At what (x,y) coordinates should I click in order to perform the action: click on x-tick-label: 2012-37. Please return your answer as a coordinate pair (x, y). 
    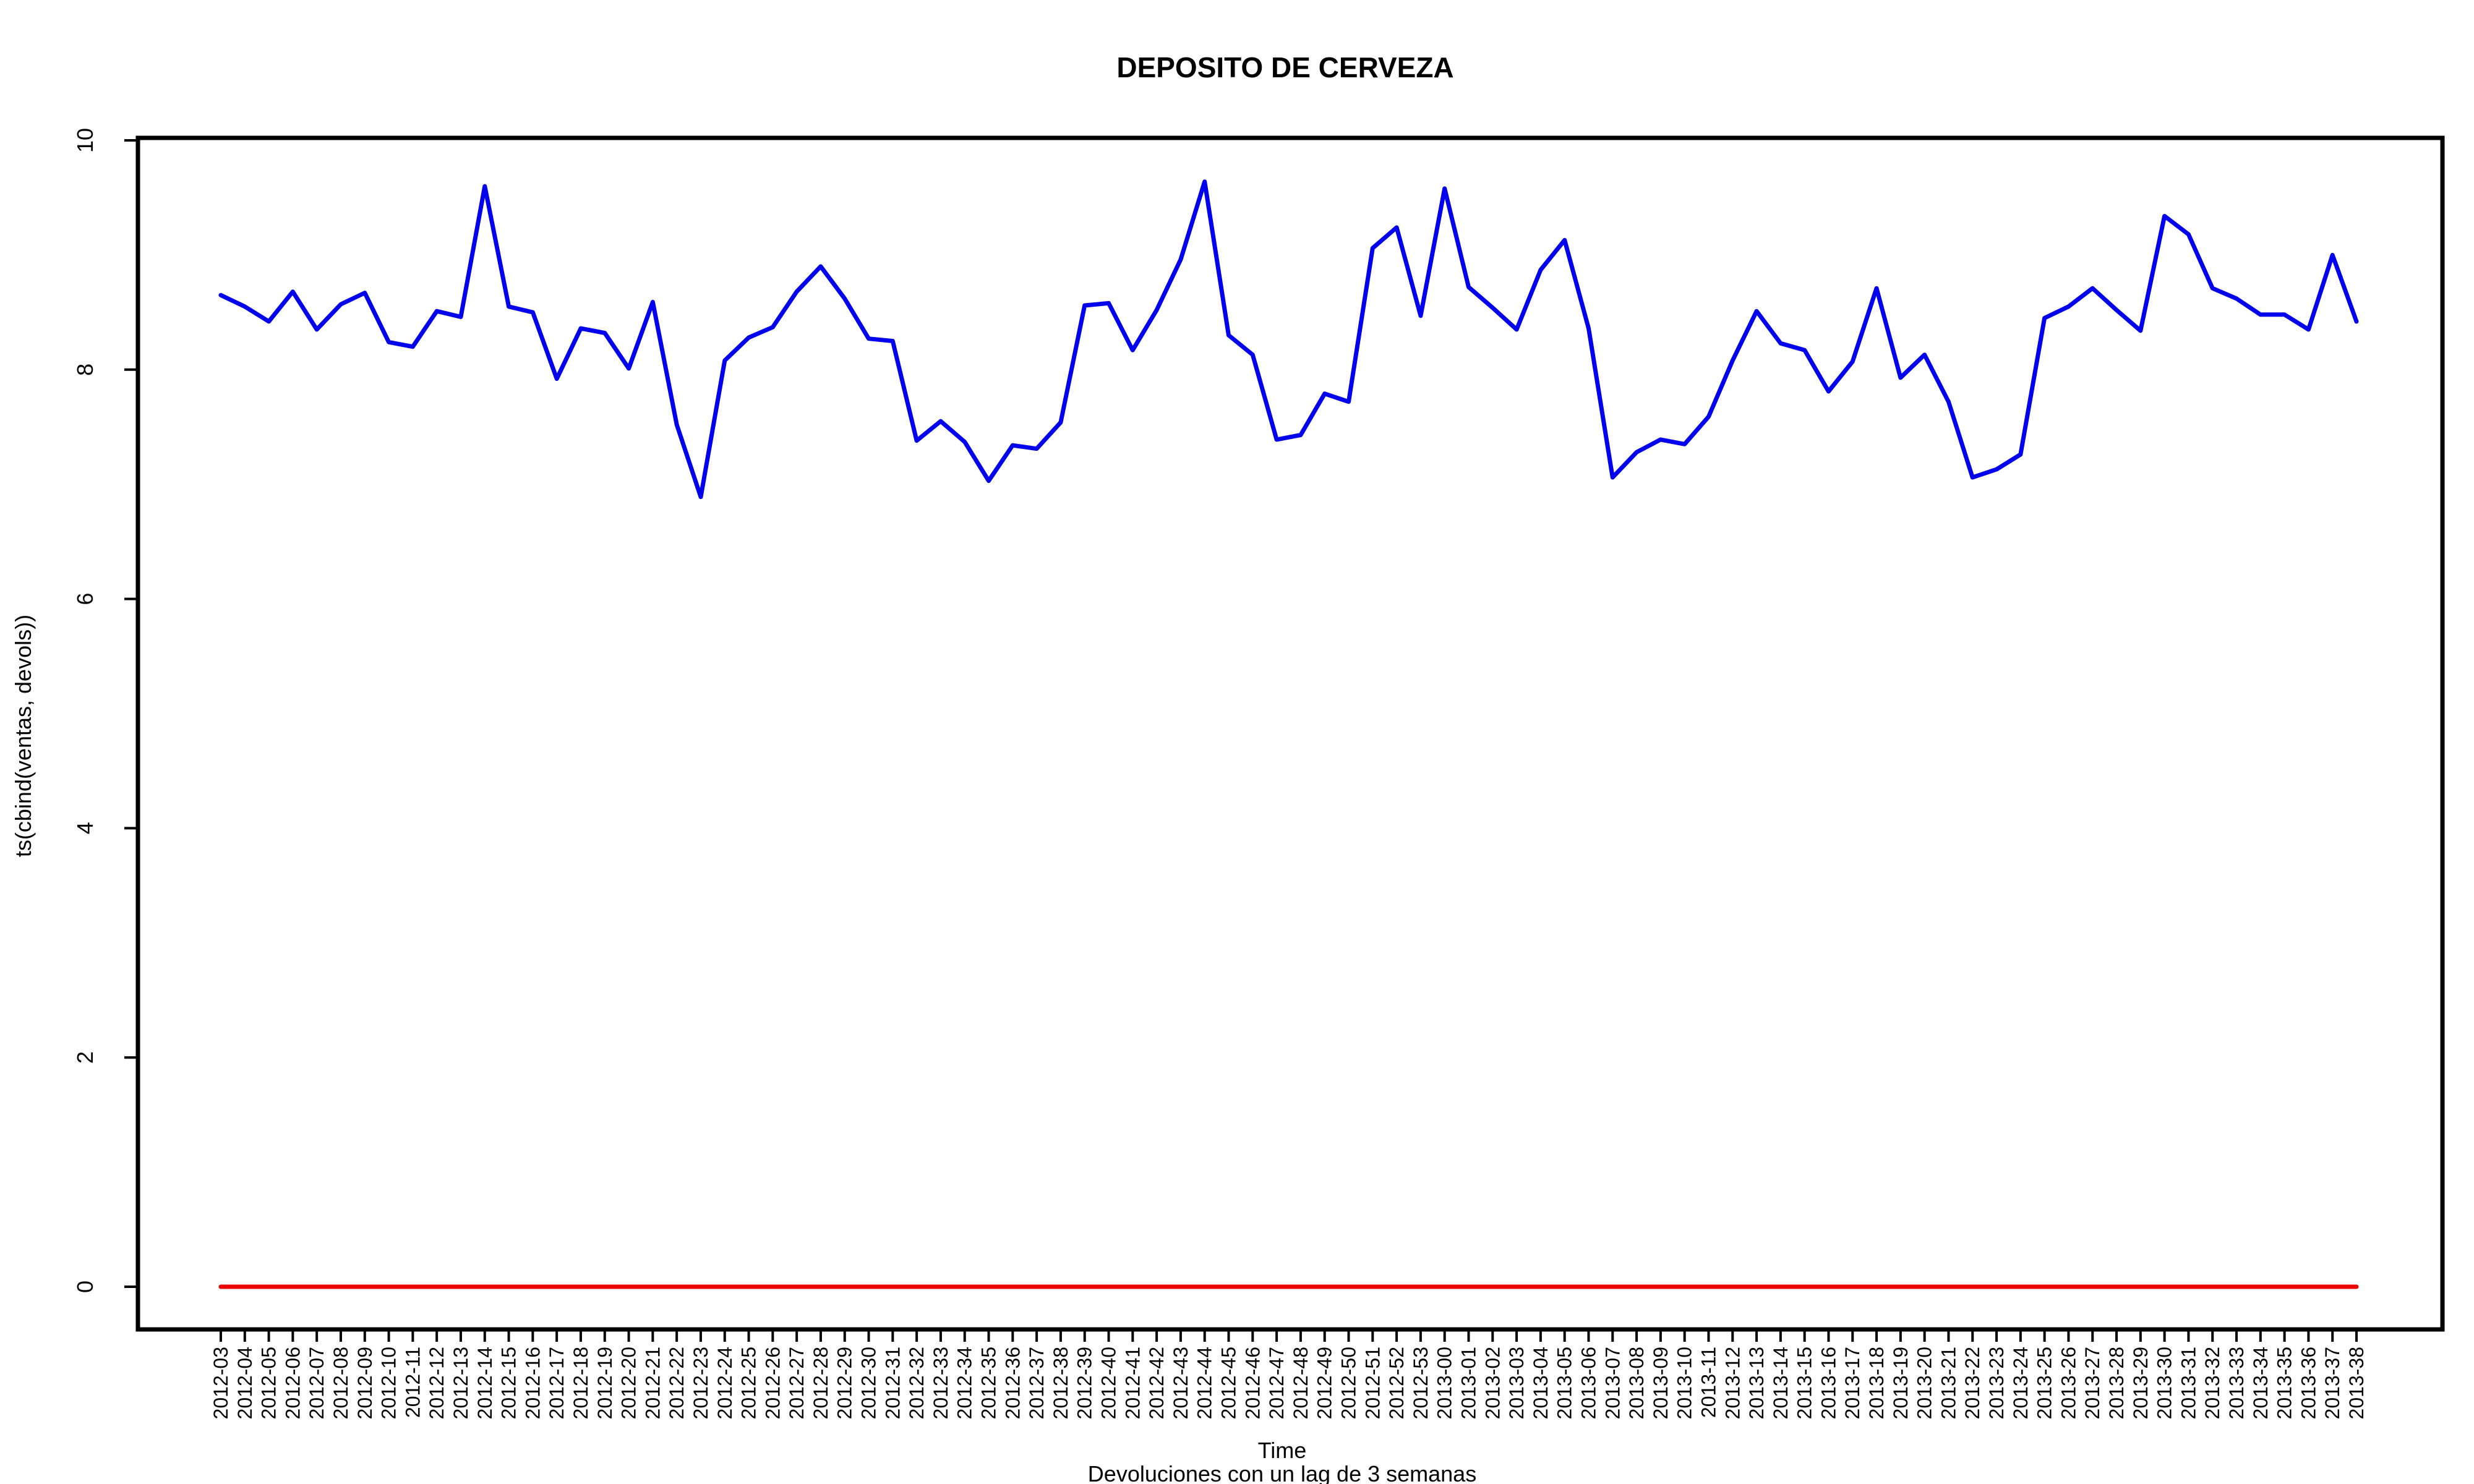
    Looking at the image, I should click on (1036, 1383).